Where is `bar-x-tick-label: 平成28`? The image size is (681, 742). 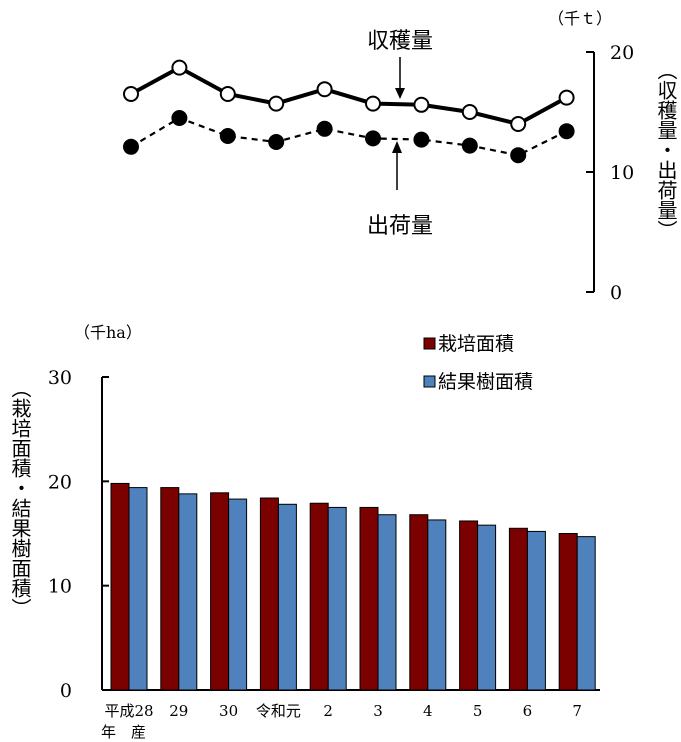 bar-x-tick-label: 平成28 is located at coordinates (128, 711).